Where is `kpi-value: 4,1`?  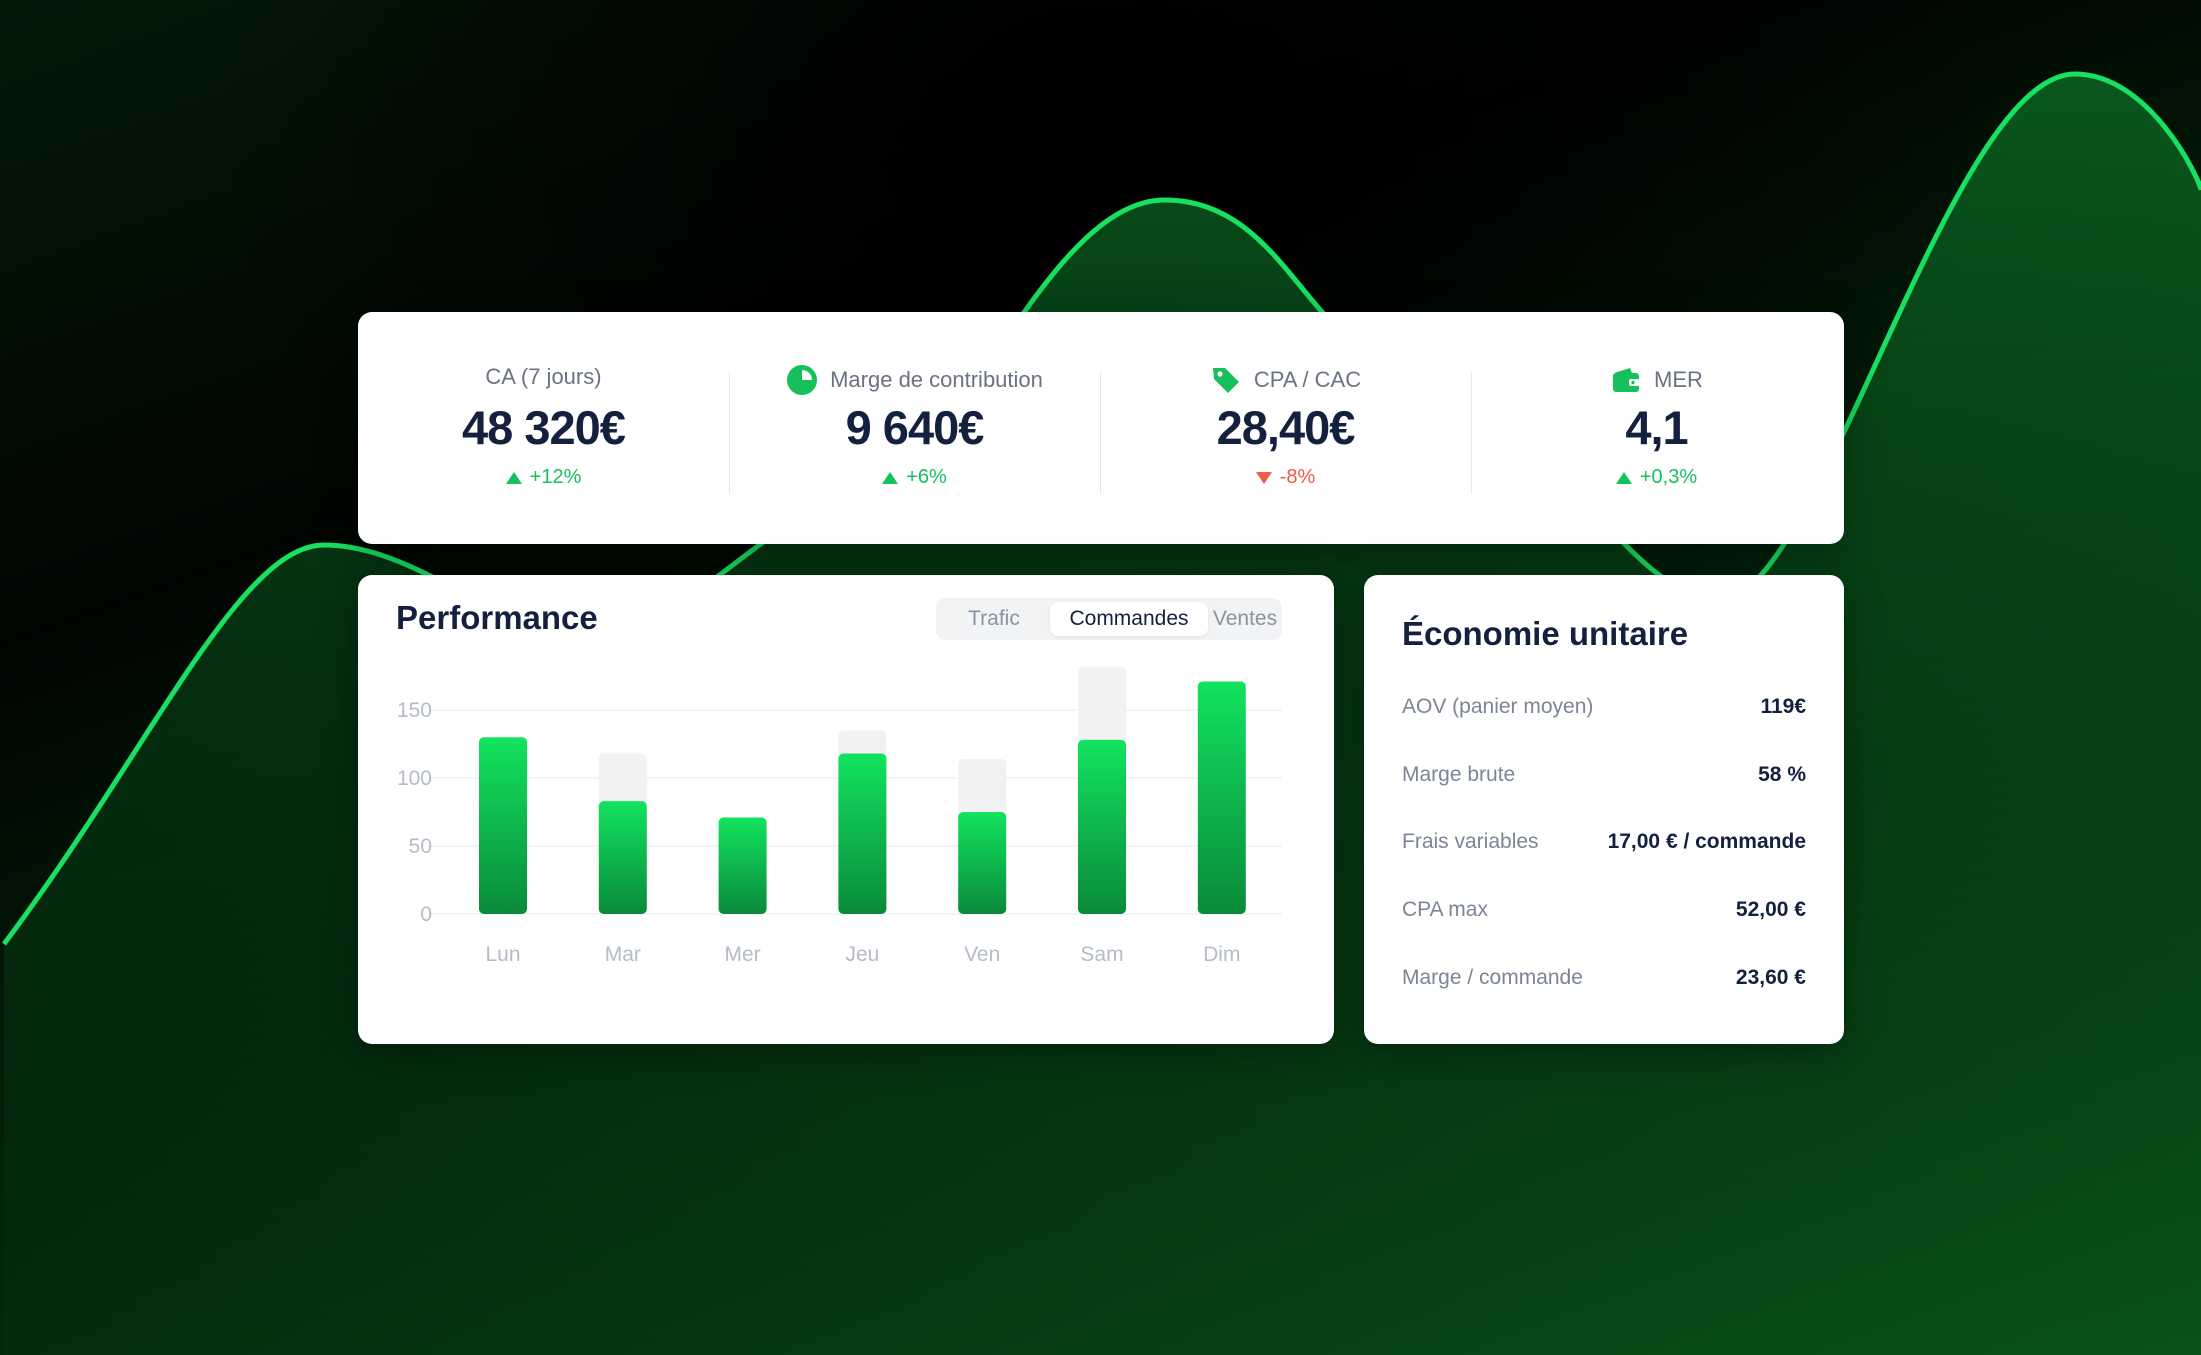
kpi-value: 4,1 is located at coordinates (1656, 427).